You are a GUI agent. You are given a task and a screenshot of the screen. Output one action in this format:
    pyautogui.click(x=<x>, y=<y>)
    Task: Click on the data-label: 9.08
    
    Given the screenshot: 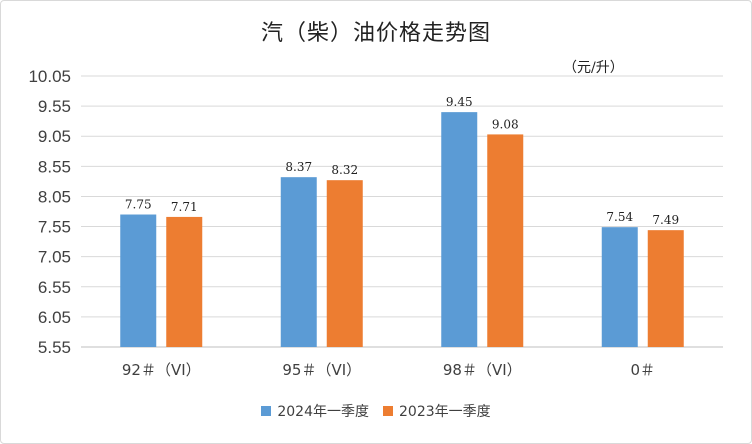 What is the action you would take?
    pyautogui.click(x=505, y=124)
    